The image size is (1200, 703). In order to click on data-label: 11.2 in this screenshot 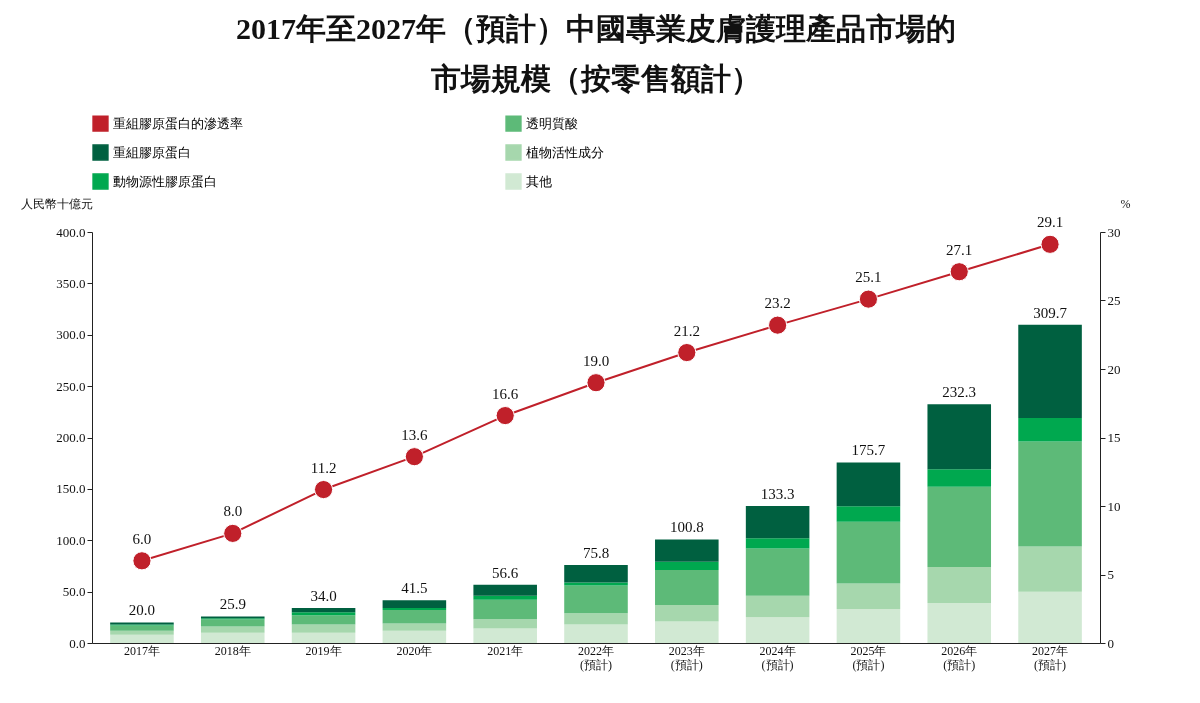, I will do `click(323, 467)`.